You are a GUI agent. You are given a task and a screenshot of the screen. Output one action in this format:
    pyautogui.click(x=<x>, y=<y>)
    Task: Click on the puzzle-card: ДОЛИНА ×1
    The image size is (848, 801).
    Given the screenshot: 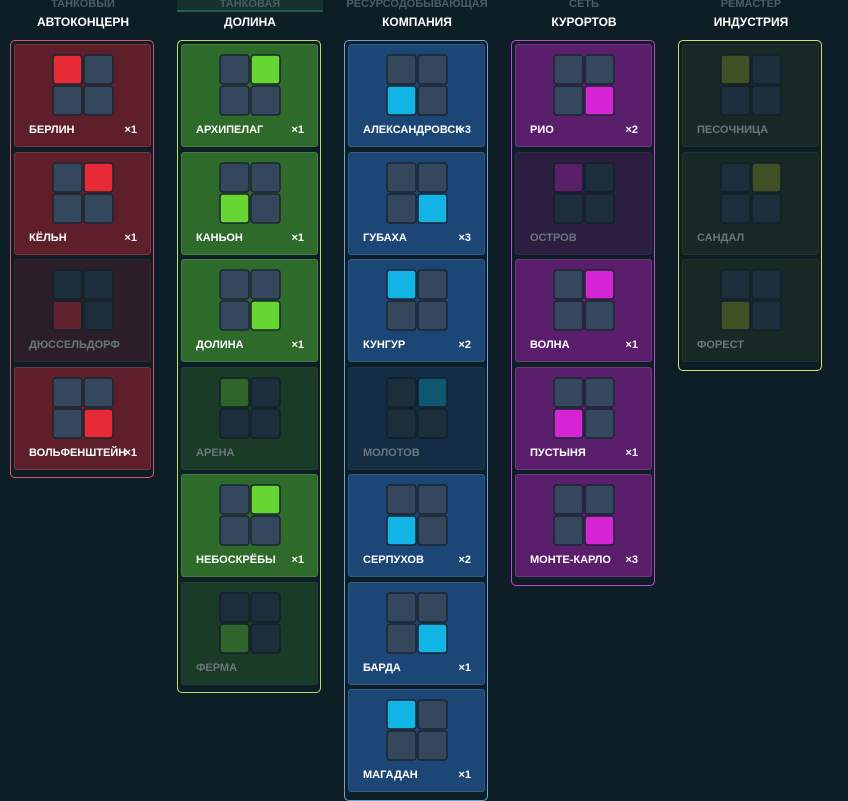 What is the action you would take?
    pyautogui.click(x=249, y=310)
    